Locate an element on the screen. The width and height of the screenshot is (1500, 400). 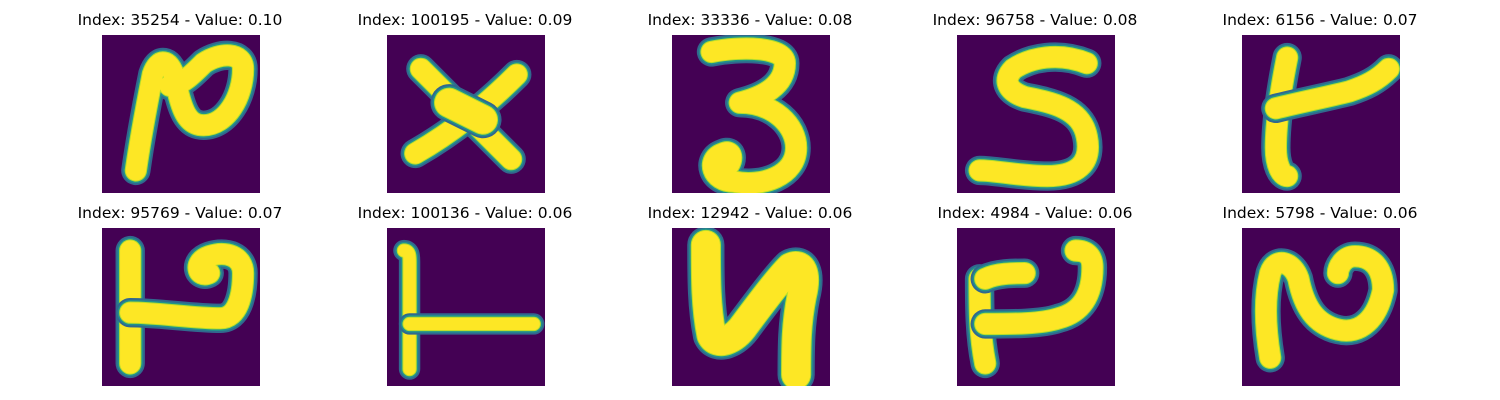
panel-title: Index: 100136 - Value: 0.06 is located at coordinates (465, 213).